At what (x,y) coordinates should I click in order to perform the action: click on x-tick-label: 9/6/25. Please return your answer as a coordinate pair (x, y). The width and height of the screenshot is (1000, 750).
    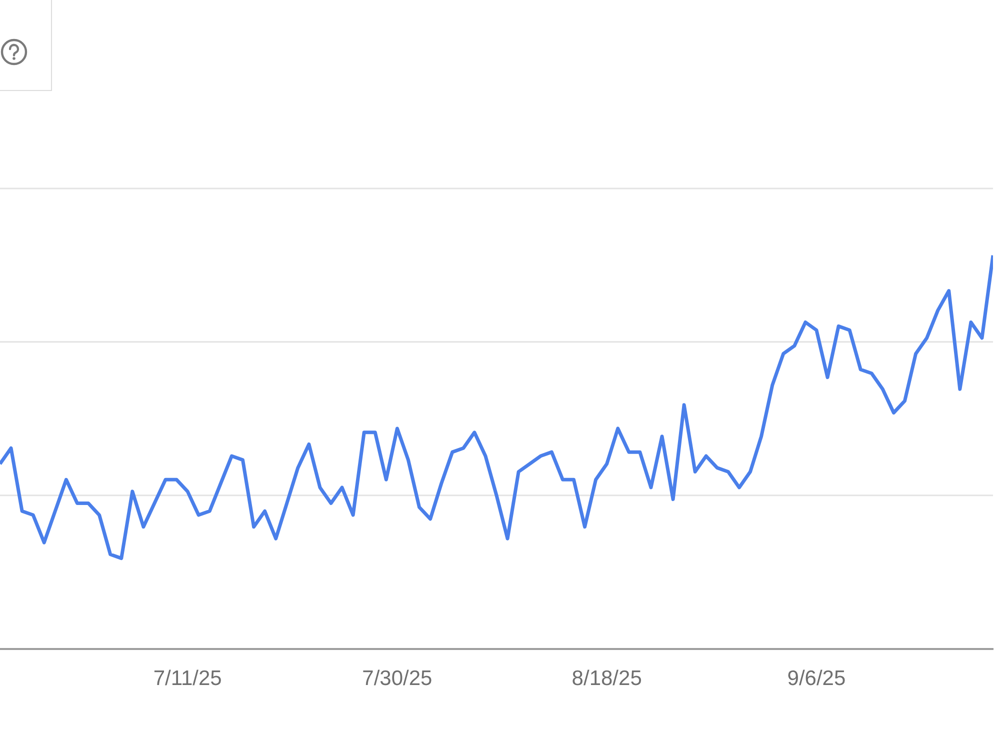
    Looking at the image, I should click on (816, 678).